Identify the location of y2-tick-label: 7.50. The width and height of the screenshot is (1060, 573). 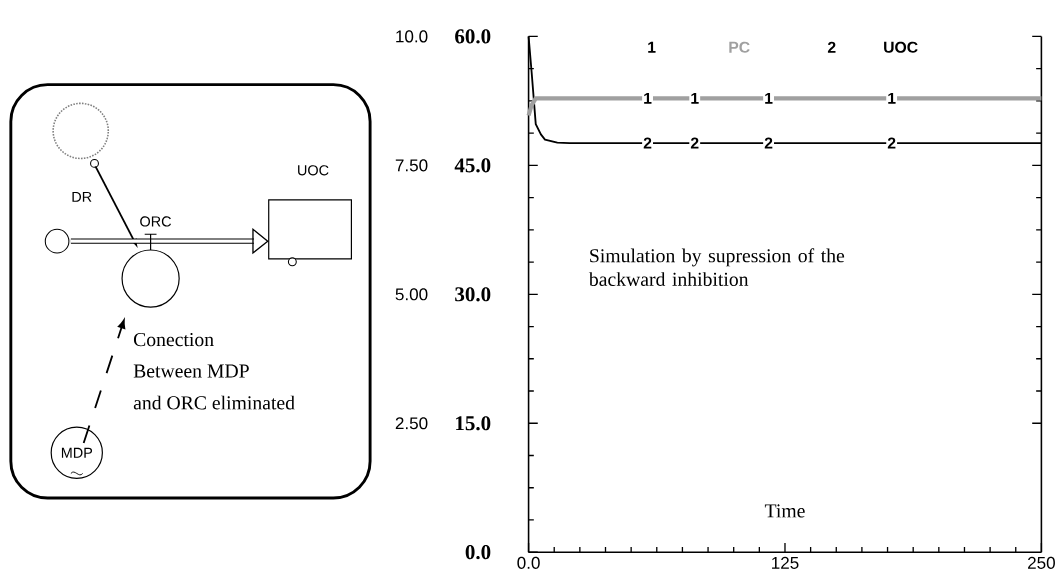
(411, 165).